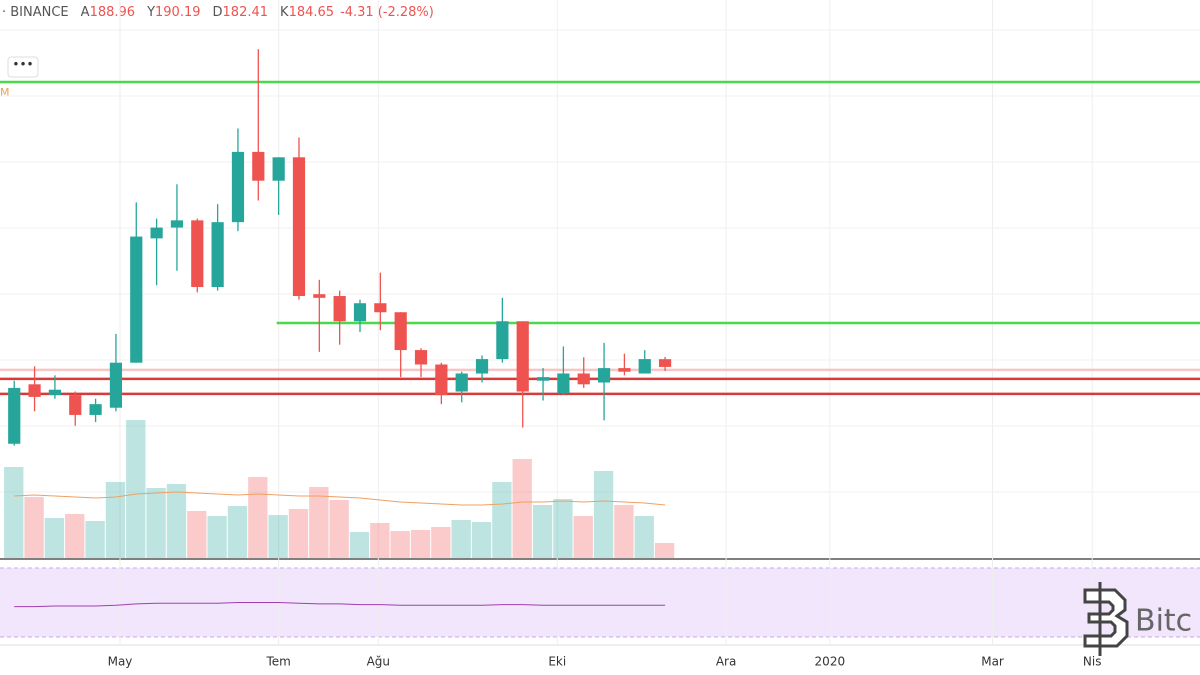 This screenshot has width=1200, height=675. Describe the element at coordinates (113, 12) in the screenshot. I see `ohlc-value: 188.96` at that location.